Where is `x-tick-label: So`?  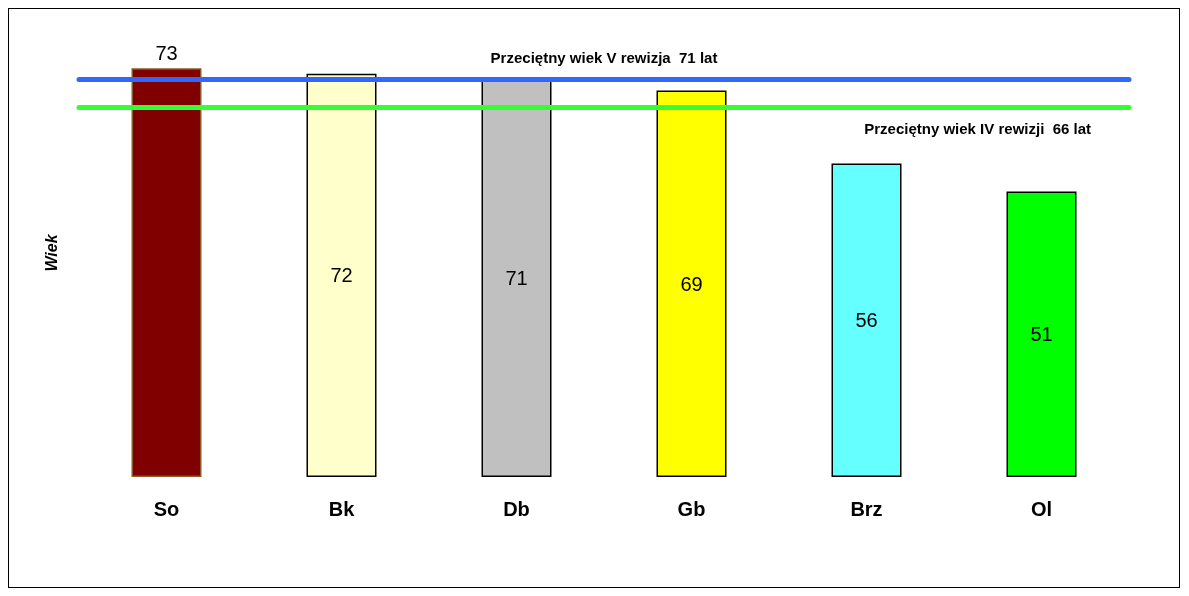
x-tick-label: So is located at coordinates (166, 509).